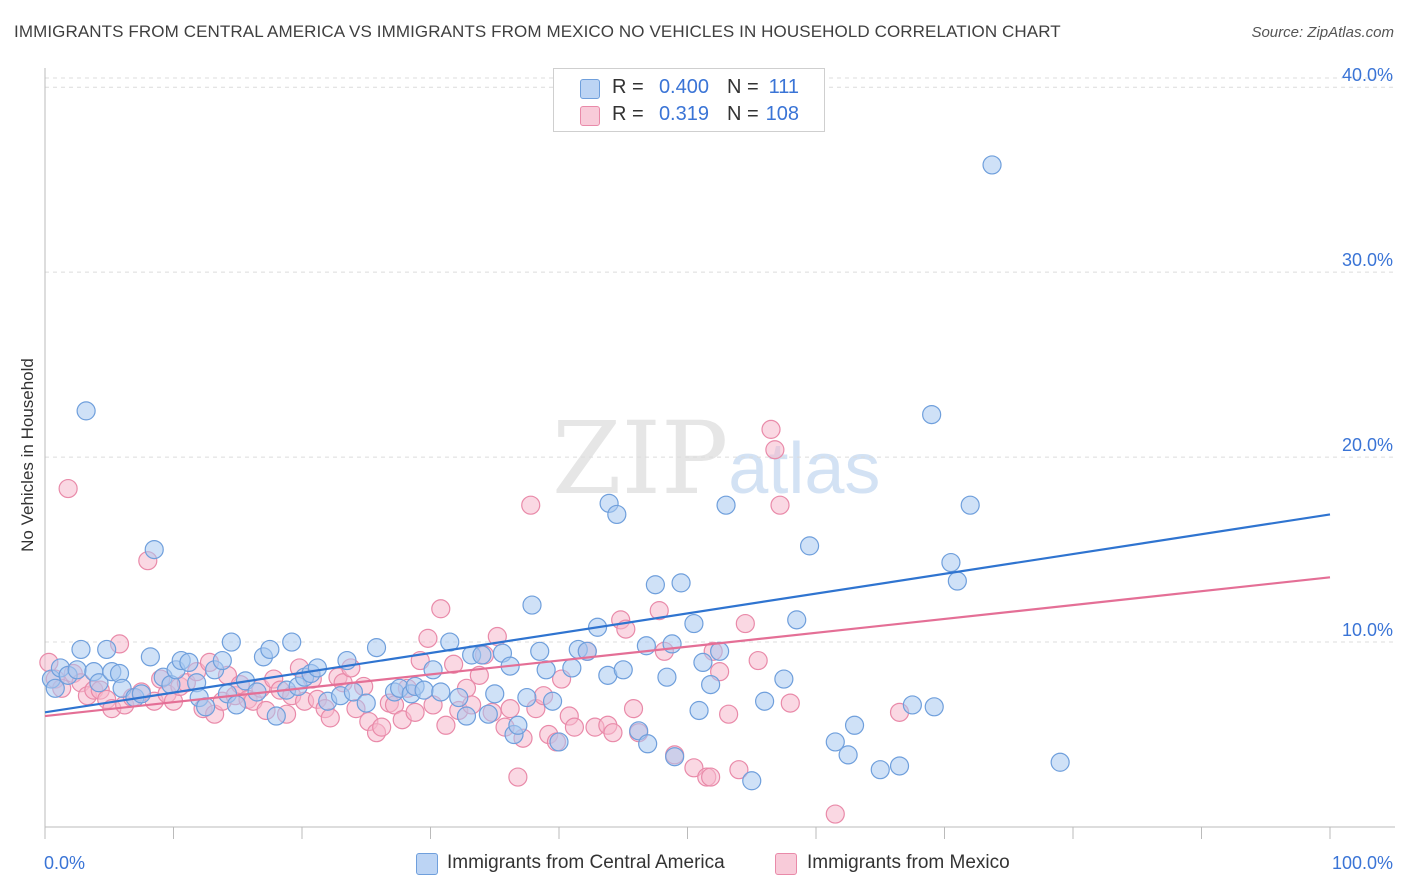  I want to click on r-value: 0.400, so click(683, 87).